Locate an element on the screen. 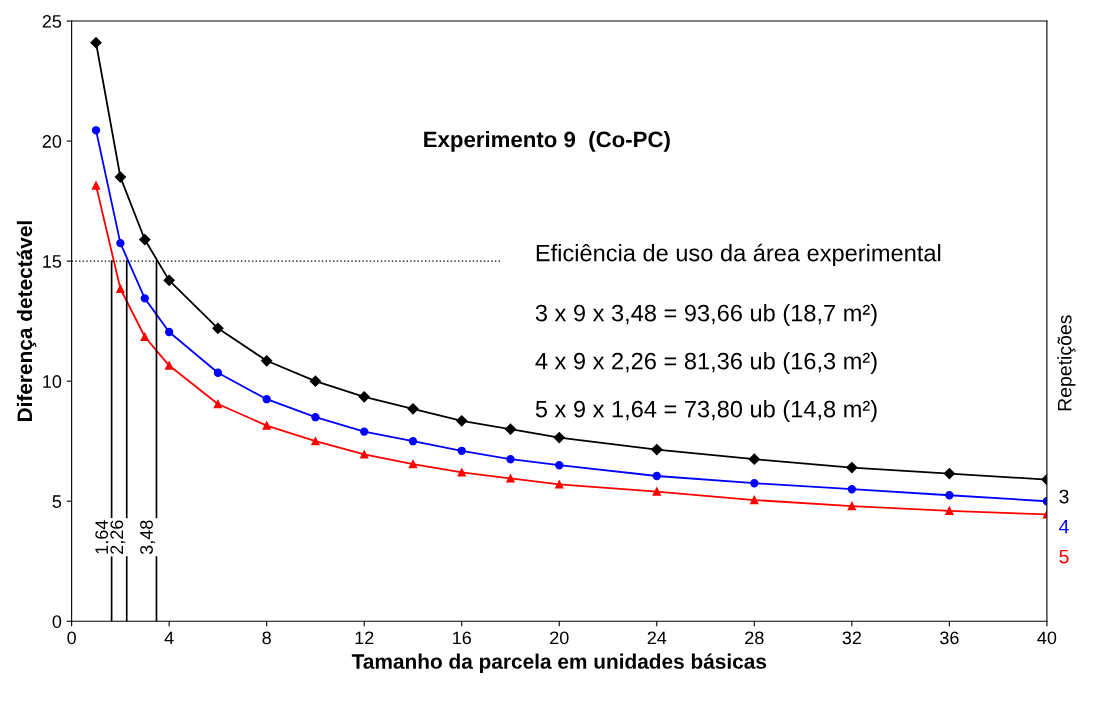 The width and height of the screenshot is (1102, 702). series-label: 3 is located at coordinates (1064, 496).